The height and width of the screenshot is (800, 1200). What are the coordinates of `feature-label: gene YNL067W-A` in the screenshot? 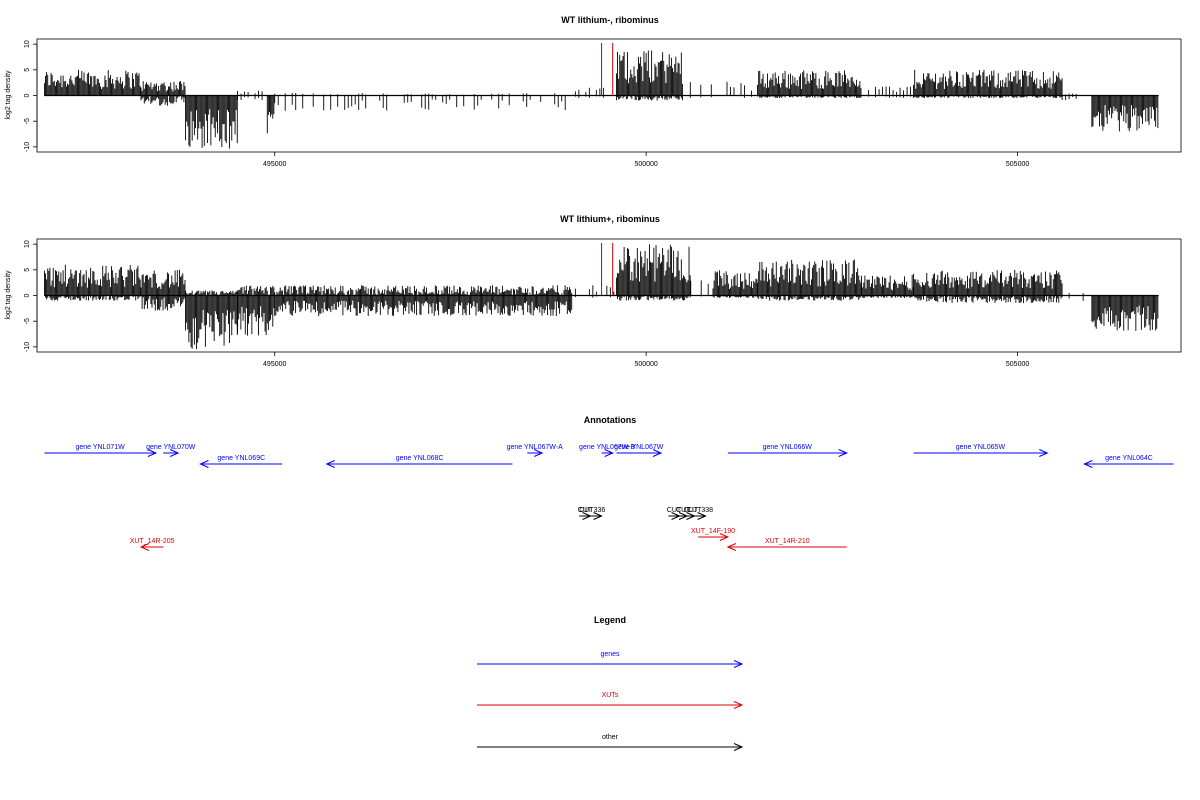 It's located at (535, 447).